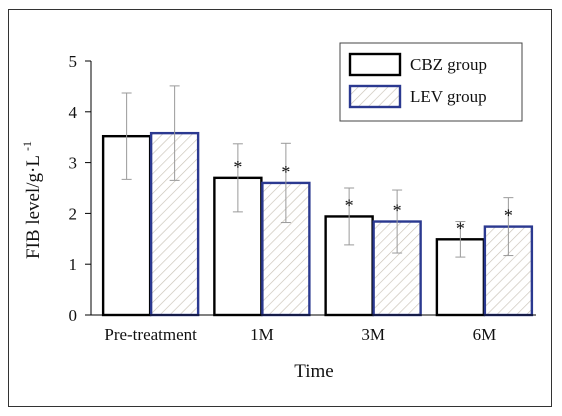 The height and width of the screenshot is (416, 562). What do you see at coordinates (373, 334) in the screenshot?
I see `x-tick-label: 3M` at bounding box center [373, 334].